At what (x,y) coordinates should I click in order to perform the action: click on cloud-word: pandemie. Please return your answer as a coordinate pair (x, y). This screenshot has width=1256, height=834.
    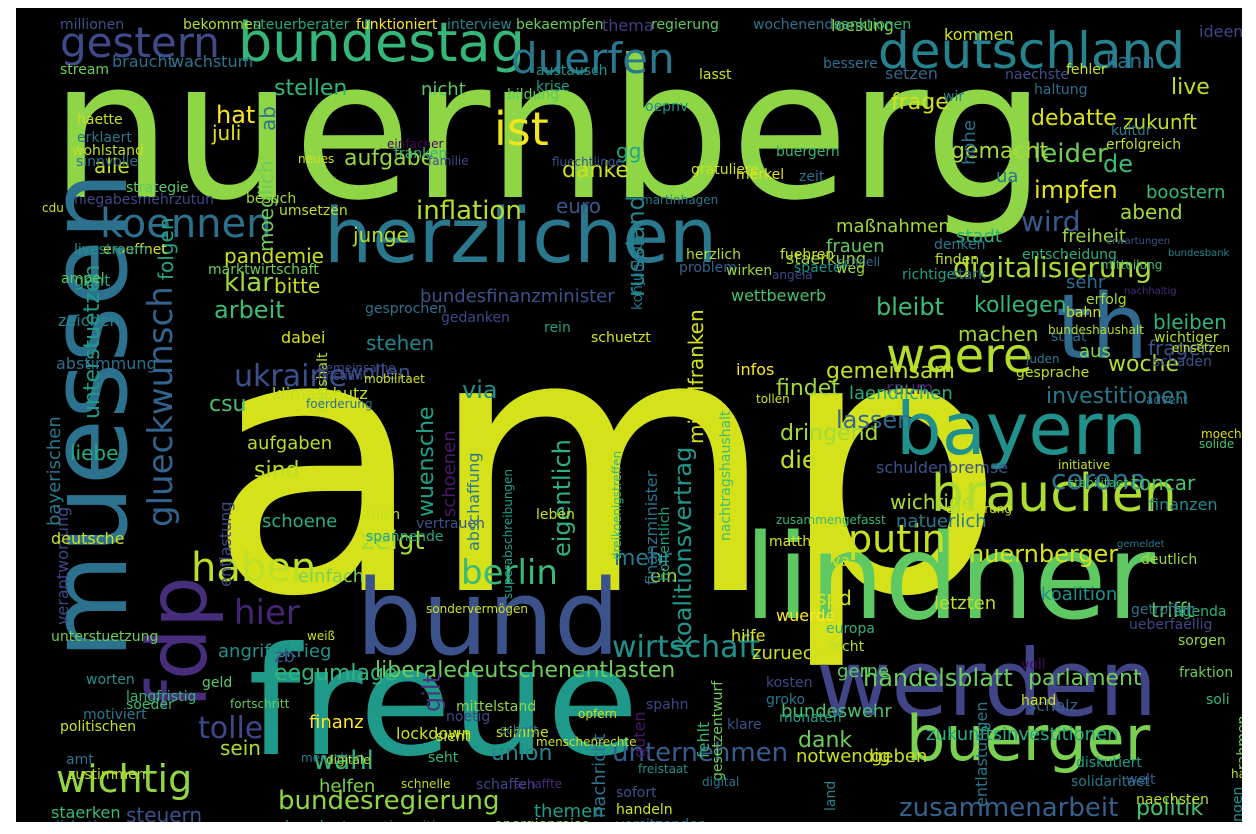
    Looking at the image, I should click on (274, 256).